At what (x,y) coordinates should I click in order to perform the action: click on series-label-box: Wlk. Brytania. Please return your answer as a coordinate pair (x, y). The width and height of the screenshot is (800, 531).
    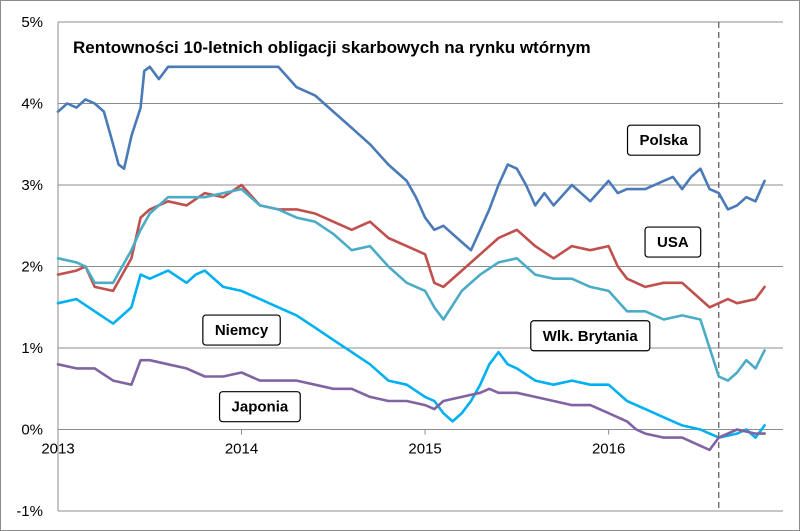
    Looking at the image, I should click on (590, 336).